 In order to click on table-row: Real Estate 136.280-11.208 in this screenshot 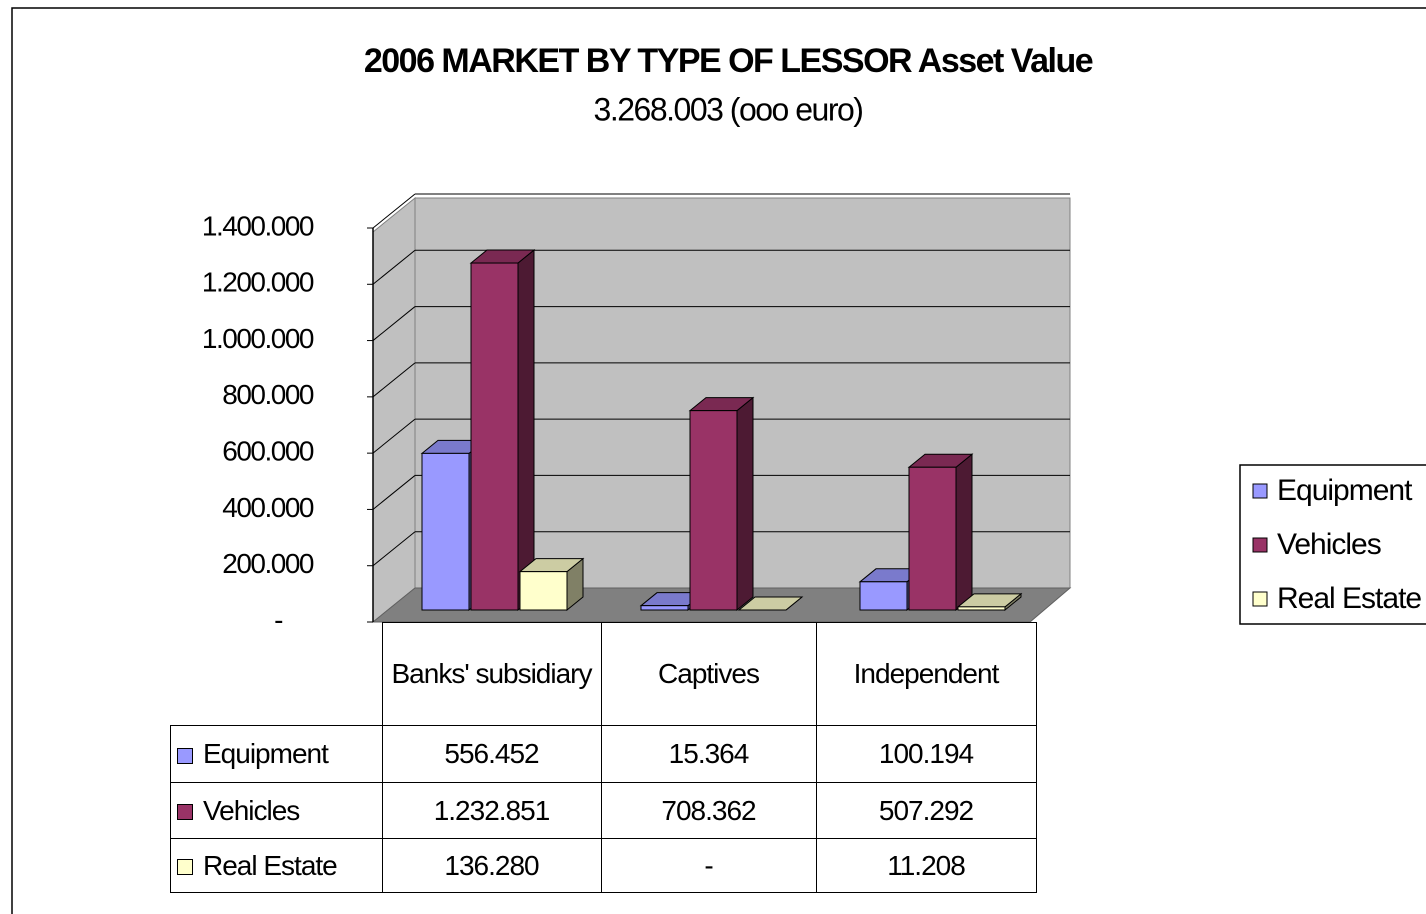, I will do `click(603, 865)`.